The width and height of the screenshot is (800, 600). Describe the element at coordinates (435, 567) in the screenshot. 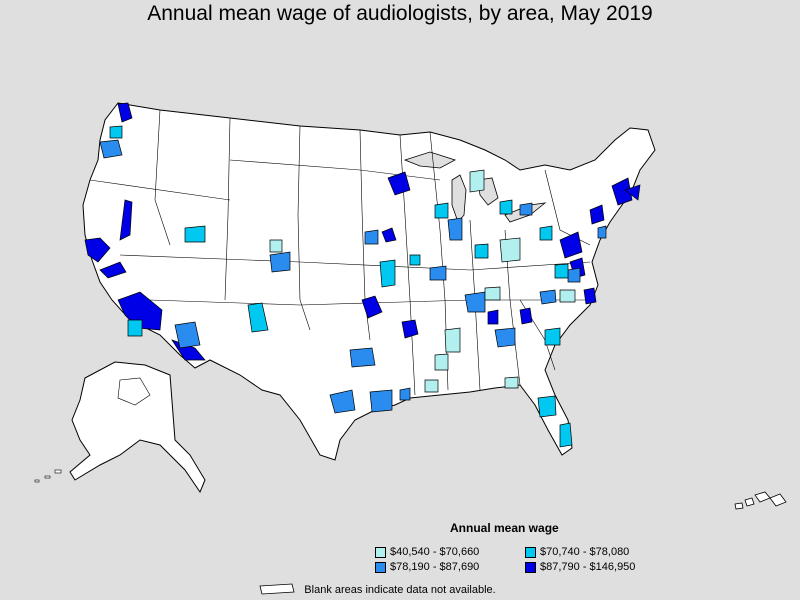

I see `legend-label-upper-mid: $78,190 - $87,690` at that location.